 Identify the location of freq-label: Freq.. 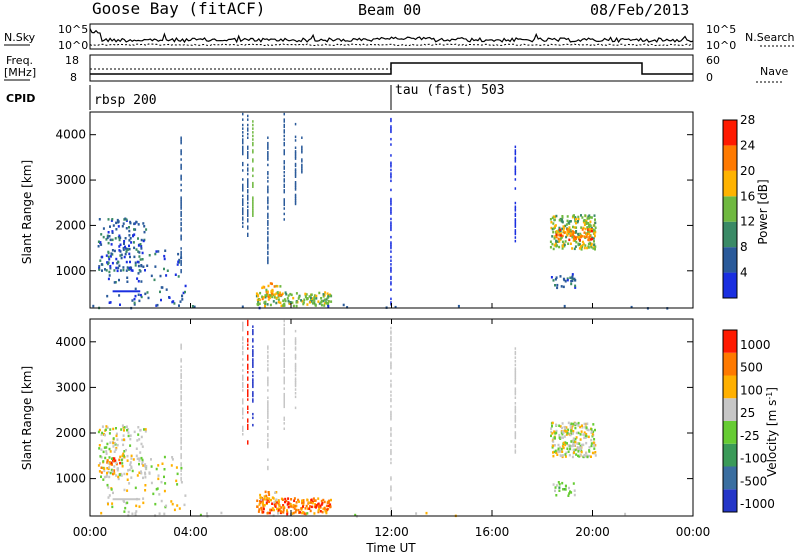
(19, 60).